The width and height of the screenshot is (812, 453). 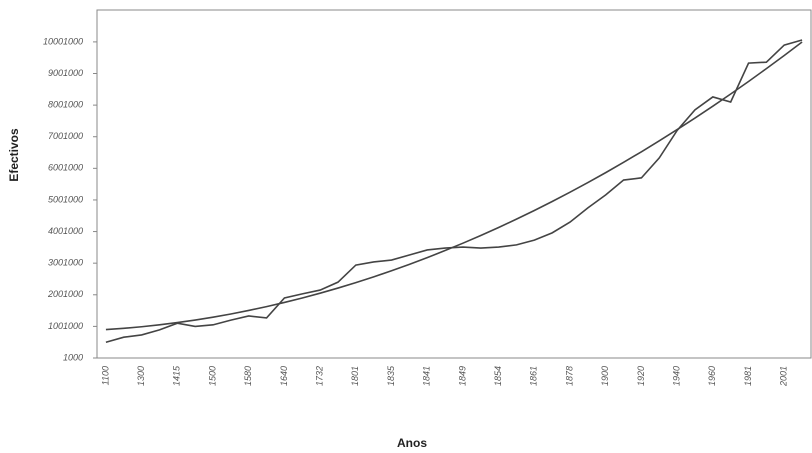 I want to click on x-tick-label: 1900, so click(x=605, y=376).